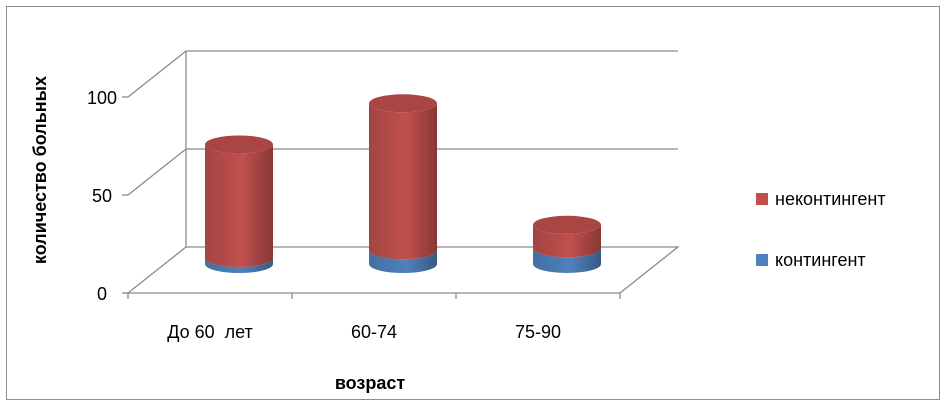 The width and height of the screenshot is (948, 406). What do you see at coordinates (403, 261) in the screenshot?
I see `bar-контингент-1` at bounding box center [403, 261].